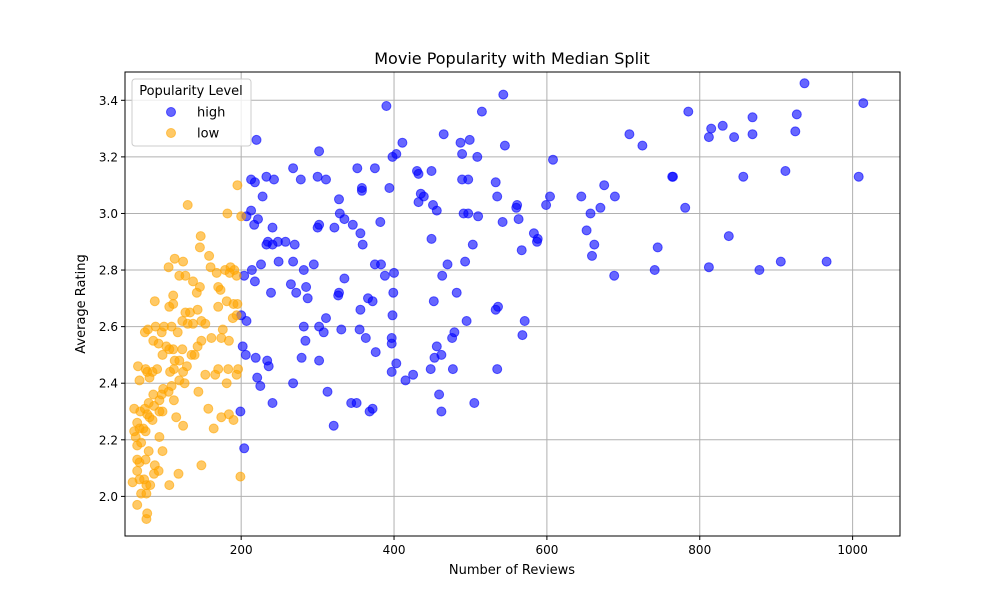  I want to click on chart-title: Movie Popularity with Median Split, so click(512, 58).